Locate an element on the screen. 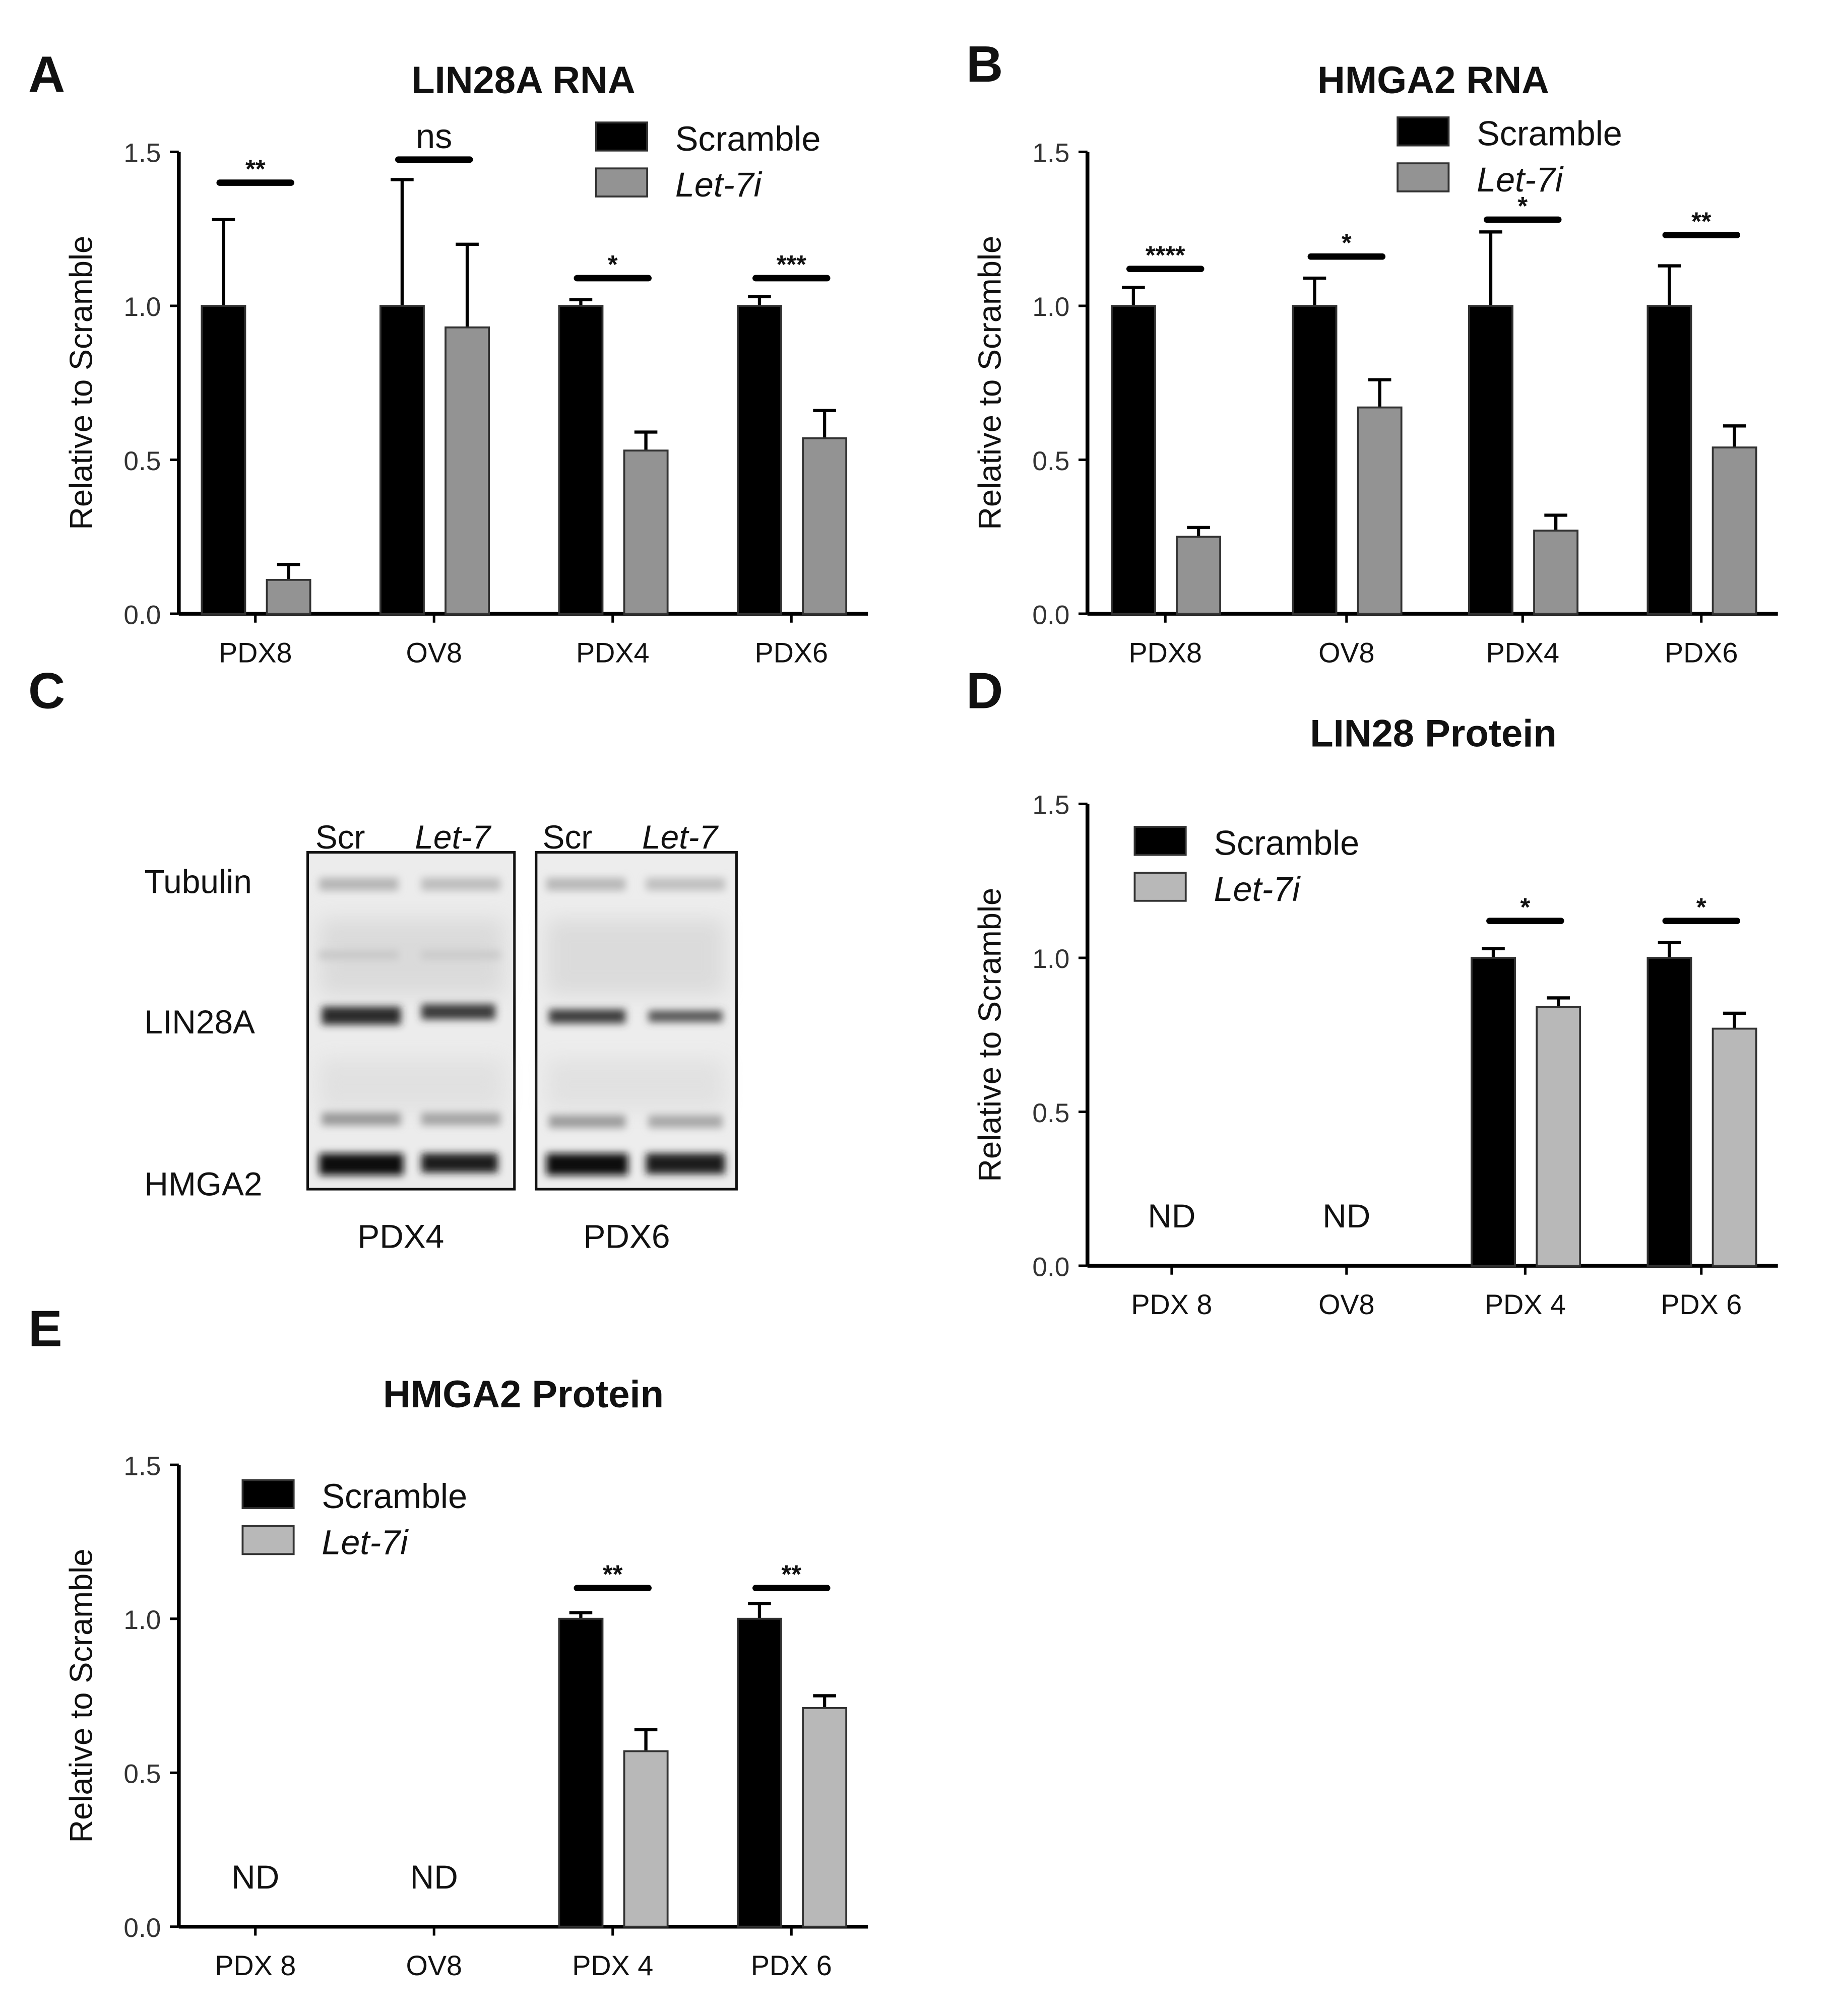  panel-label-a: A is located at coordinates (46, 74).